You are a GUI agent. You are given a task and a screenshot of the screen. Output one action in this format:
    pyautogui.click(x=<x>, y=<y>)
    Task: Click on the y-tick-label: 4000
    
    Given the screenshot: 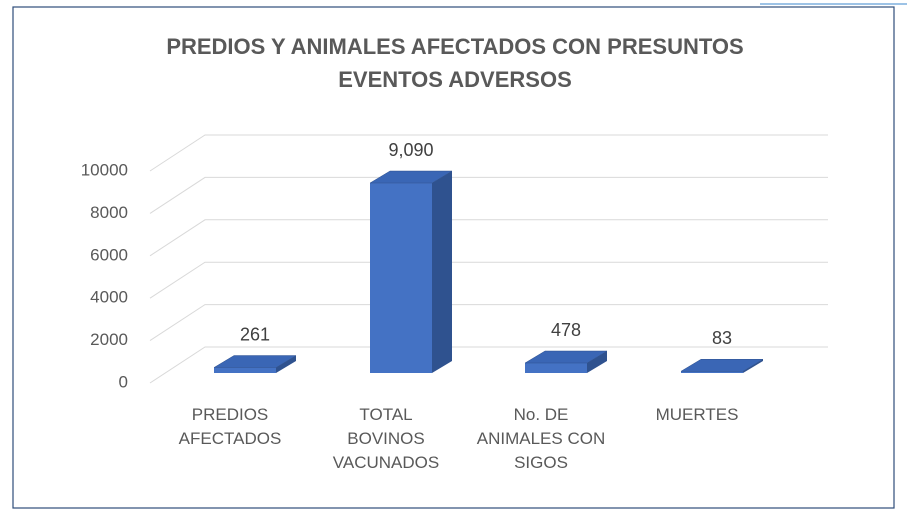 What is the action you would take?
    pyautogui.click(x=109, y=297)
    